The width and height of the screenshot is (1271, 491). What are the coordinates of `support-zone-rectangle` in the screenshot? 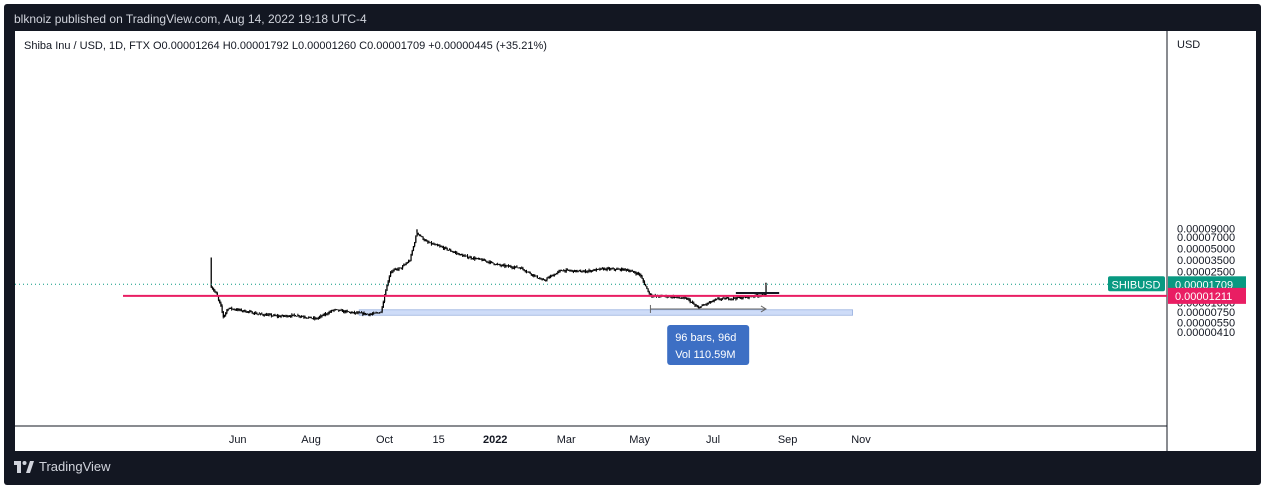 It's located at (605, 312).